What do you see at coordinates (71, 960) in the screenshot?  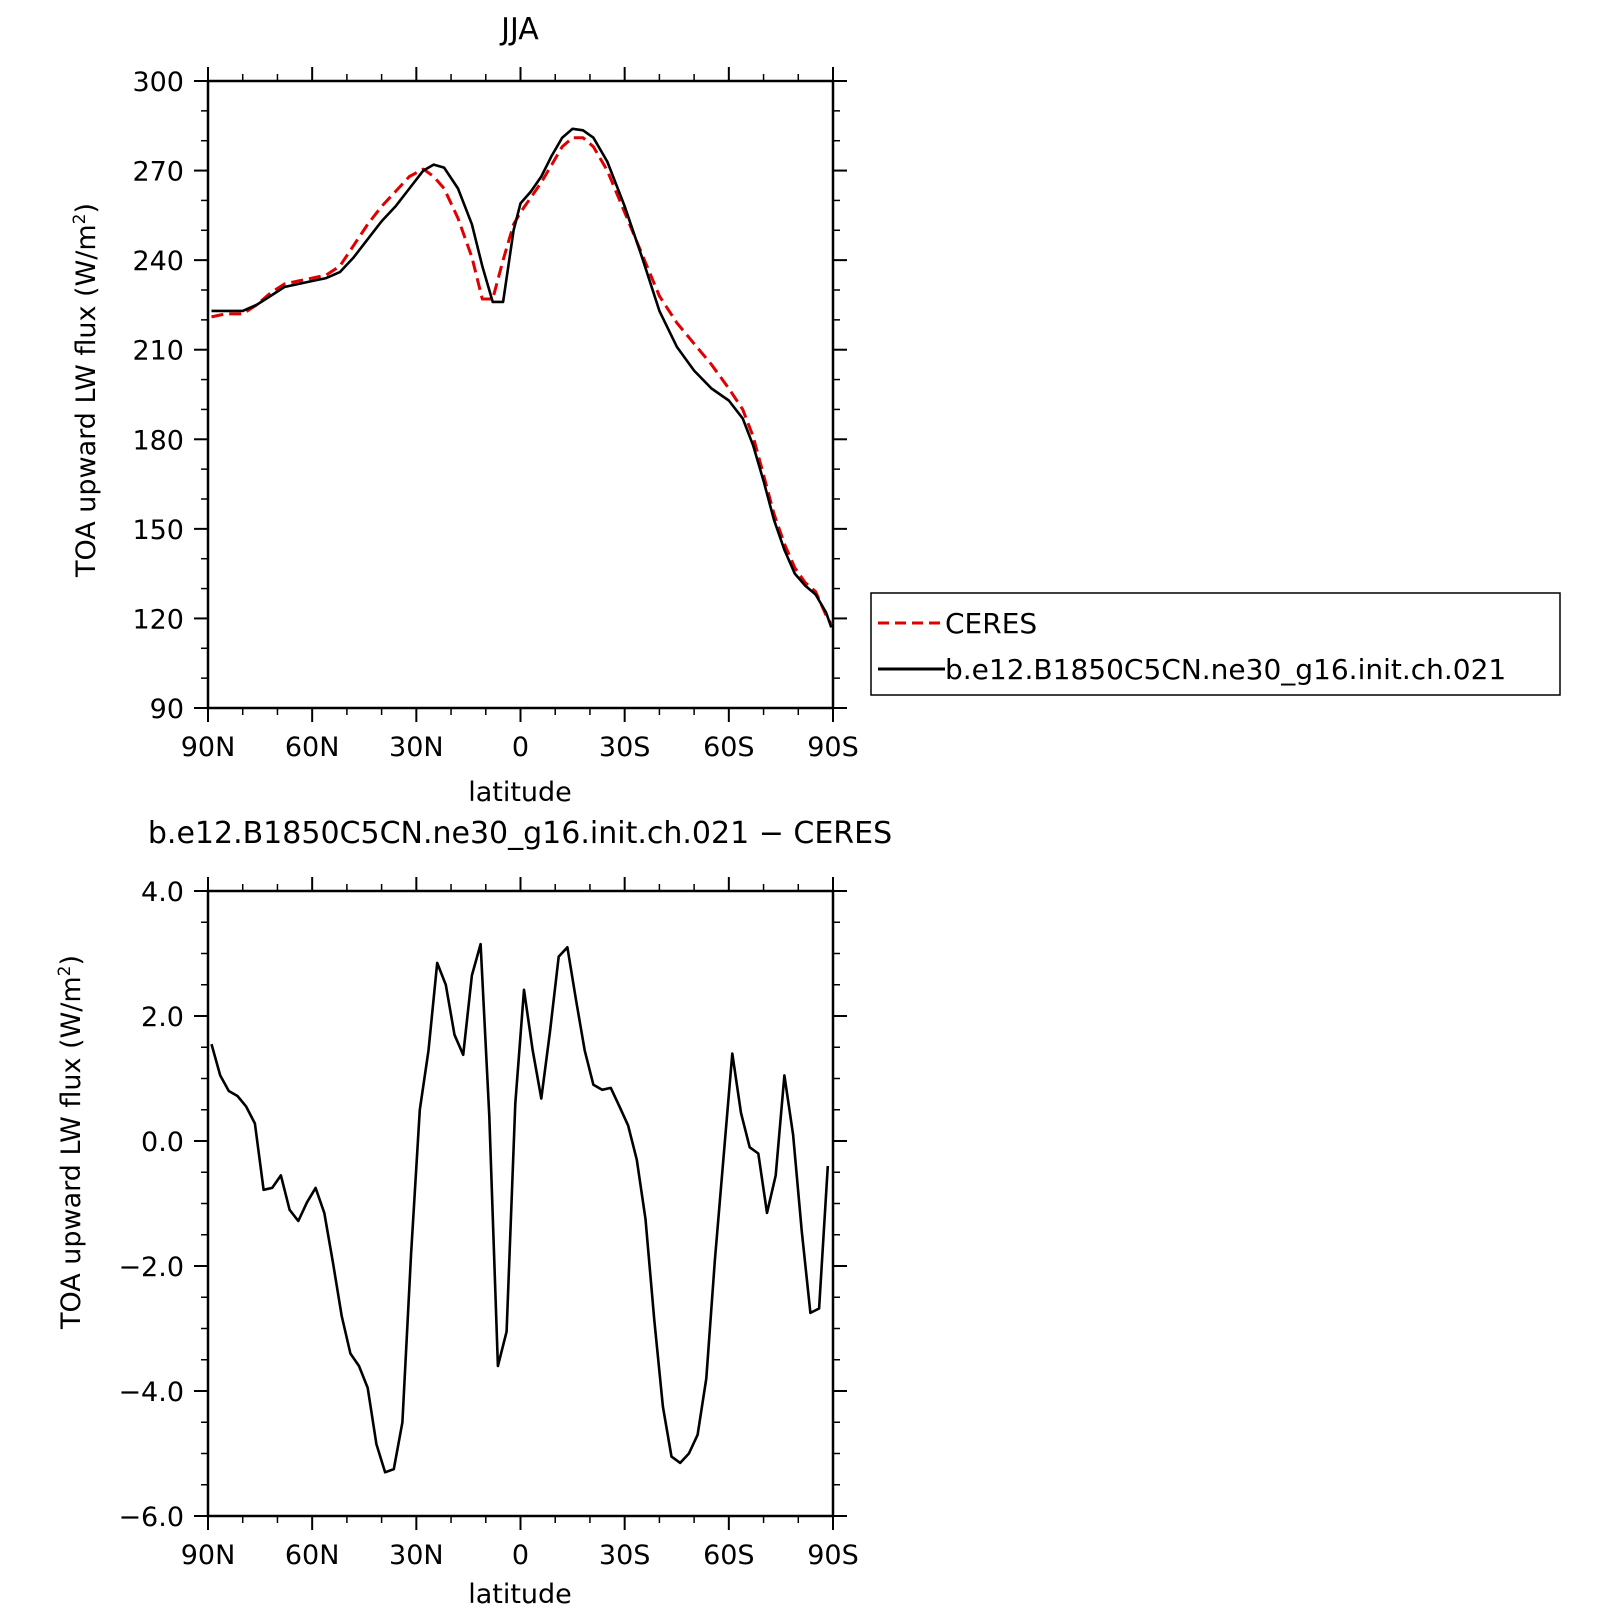 I see `bottom-y-axis-label-close: )` at bounding box center [71, 960].